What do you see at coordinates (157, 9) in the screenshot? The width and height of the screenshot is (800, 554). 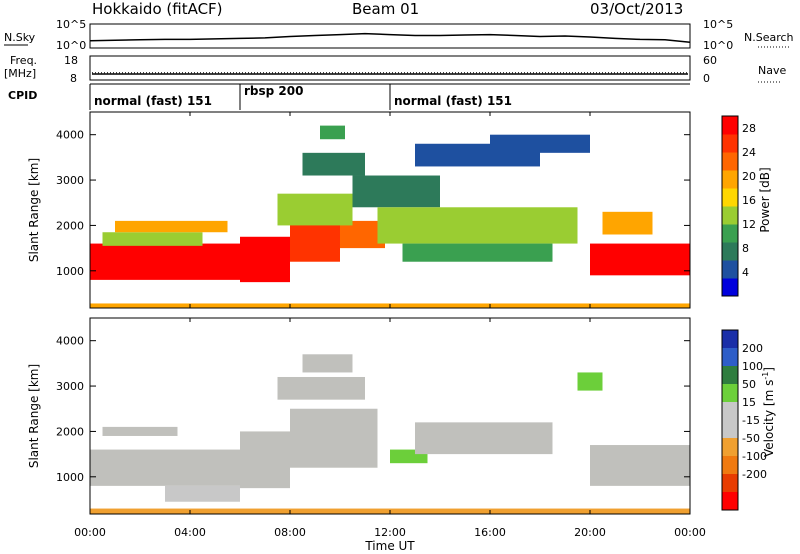 I see `station-title: Hokkaido (fitACF)` at bounding box center [157, 9].